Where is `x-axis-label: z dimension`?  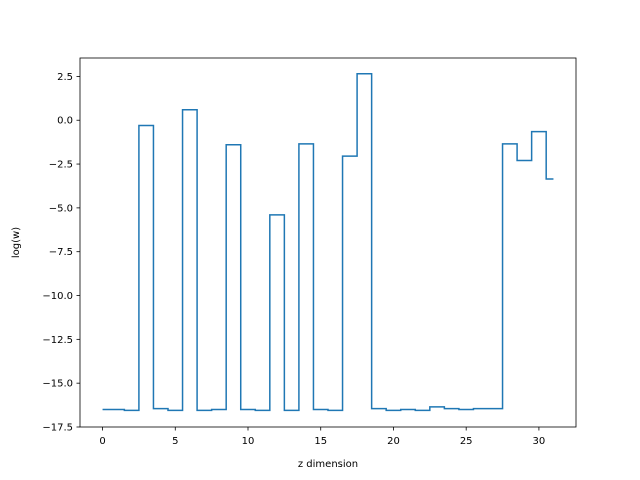
x-axis-label: z dimension is located at coordinates (328, 464).